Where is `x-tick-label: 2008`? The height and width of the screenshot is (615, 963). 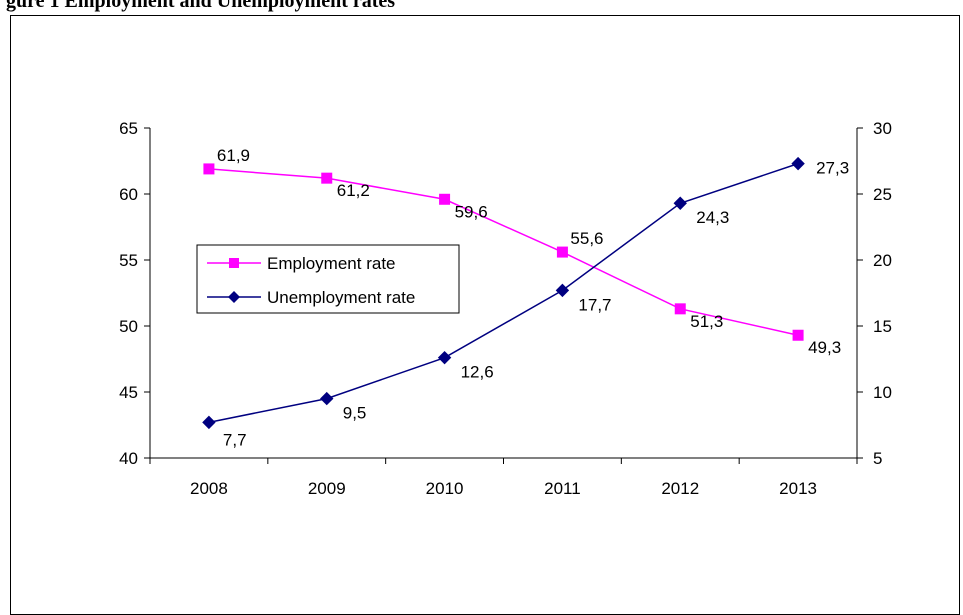 x-tick-label: 2008 is located at coordinates (209, 488).